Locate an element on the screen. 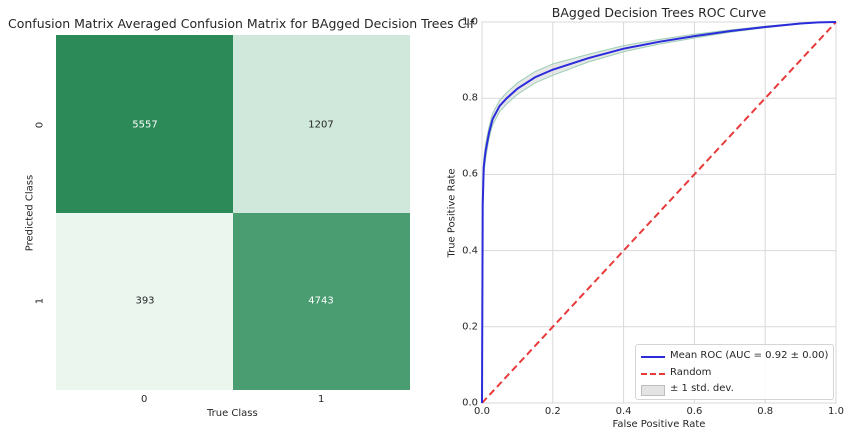 This screenshot has width=852, height=438. cm-value-0-1: 1207 is located at coordinates (321, 125).